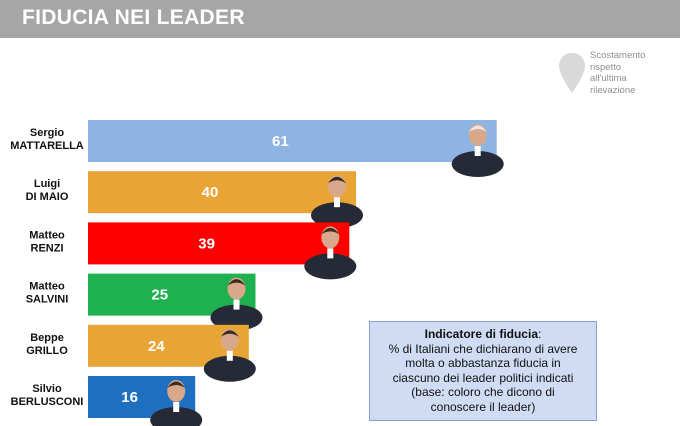  I want to click on category-label: BERLUSCONI, so click(47, 402).